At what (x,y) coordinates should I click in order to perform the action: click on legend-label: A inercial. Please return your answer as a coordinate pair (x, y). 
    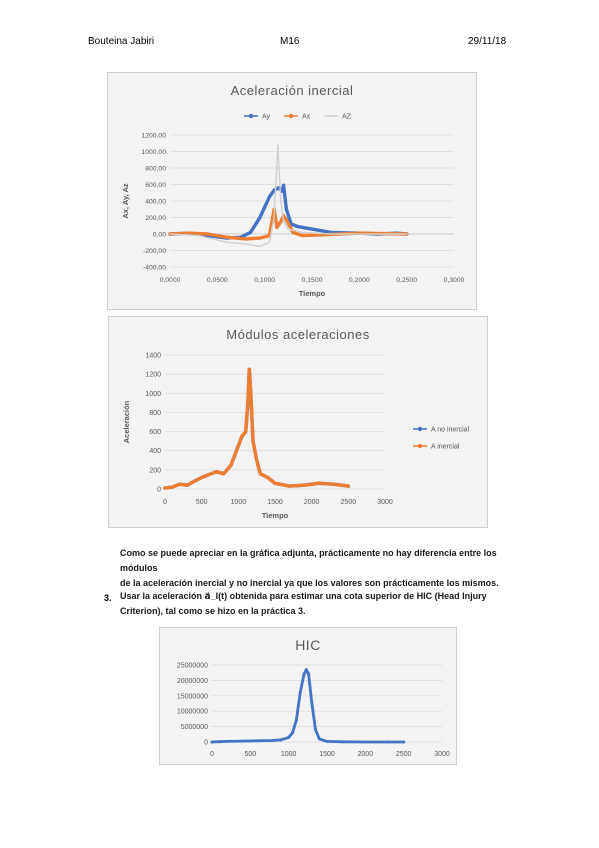
    Looking at the image, I should click on (445, 447).